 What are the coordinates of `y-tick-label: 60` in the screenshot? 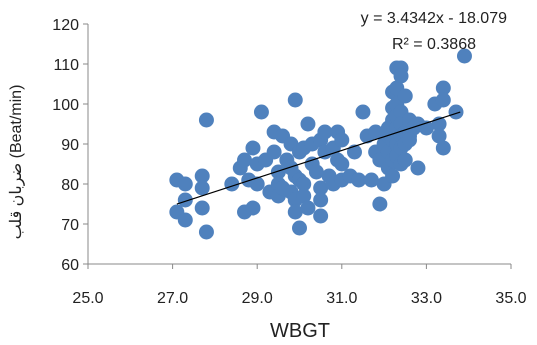 It's located at (70, 265).